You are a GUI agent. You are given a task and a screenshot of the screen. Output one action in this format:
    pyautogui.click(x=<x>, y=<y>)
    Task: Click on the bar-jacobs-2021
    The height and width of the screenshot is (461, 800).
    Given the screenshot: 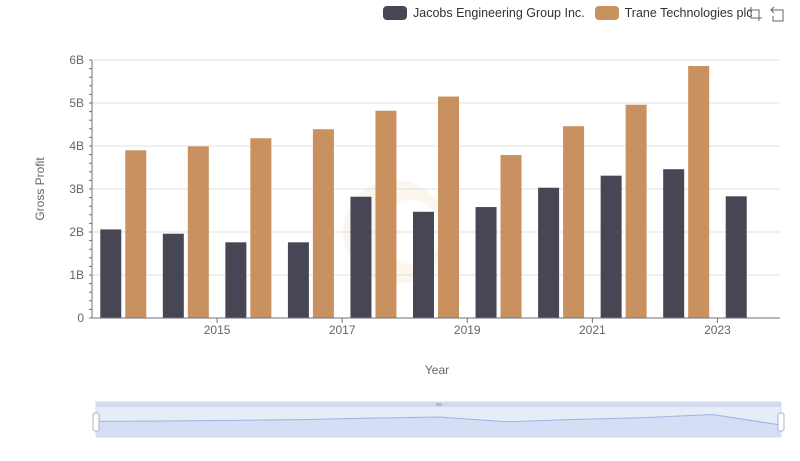 What is the action you would take?
    pyautogui.click(x=549, y=252)
    